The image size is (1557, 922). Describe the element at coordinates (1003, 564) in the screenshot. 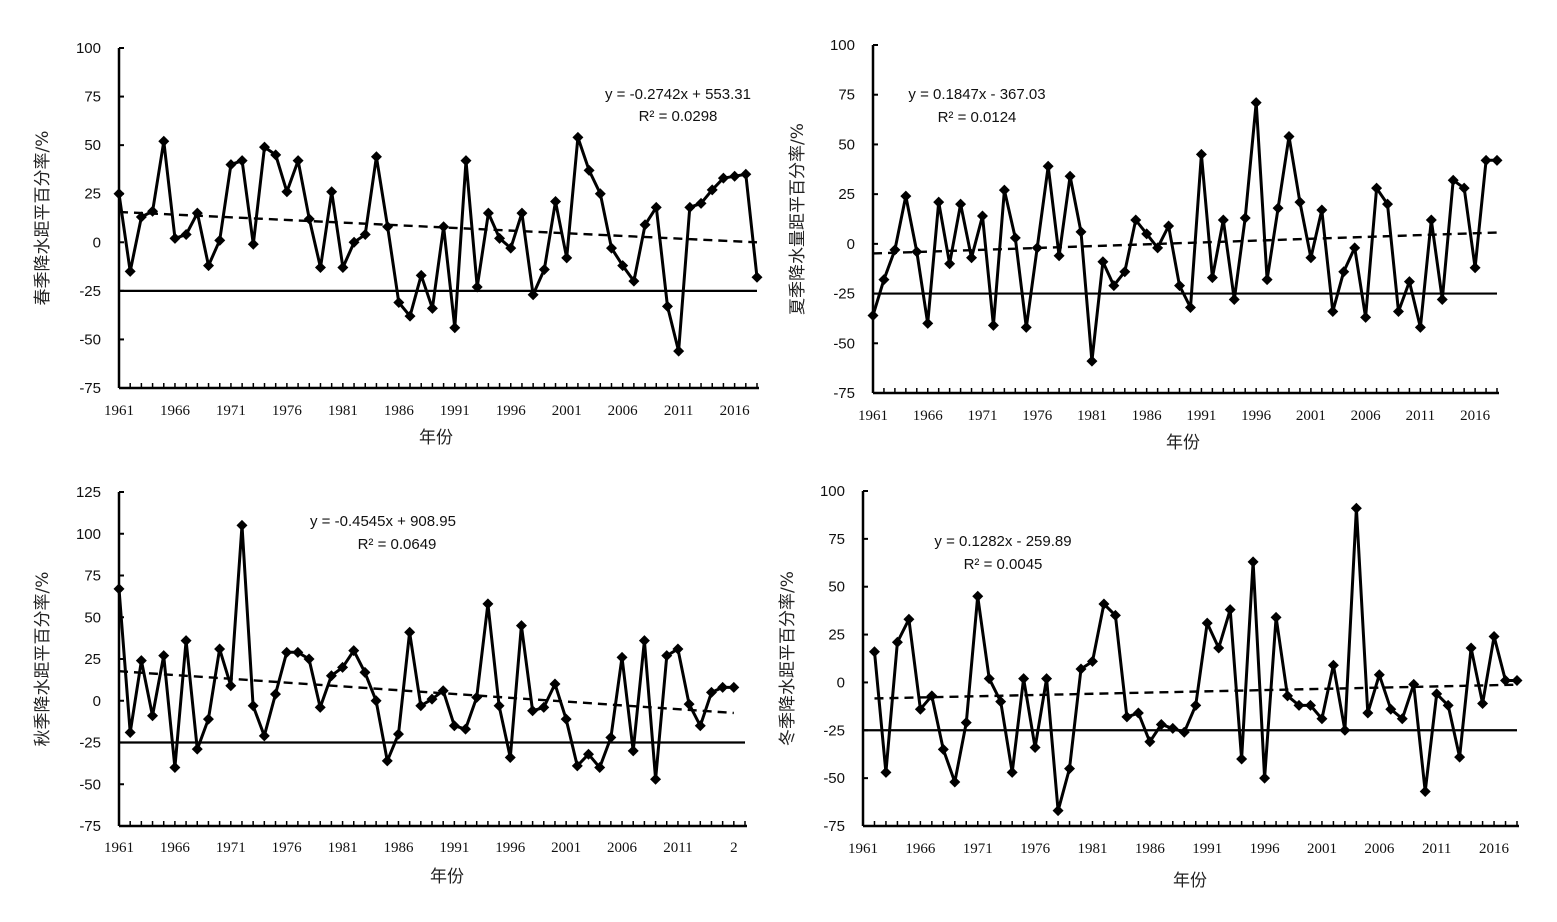

I see `trend-r-squared: R² = 0.0045` at that location.